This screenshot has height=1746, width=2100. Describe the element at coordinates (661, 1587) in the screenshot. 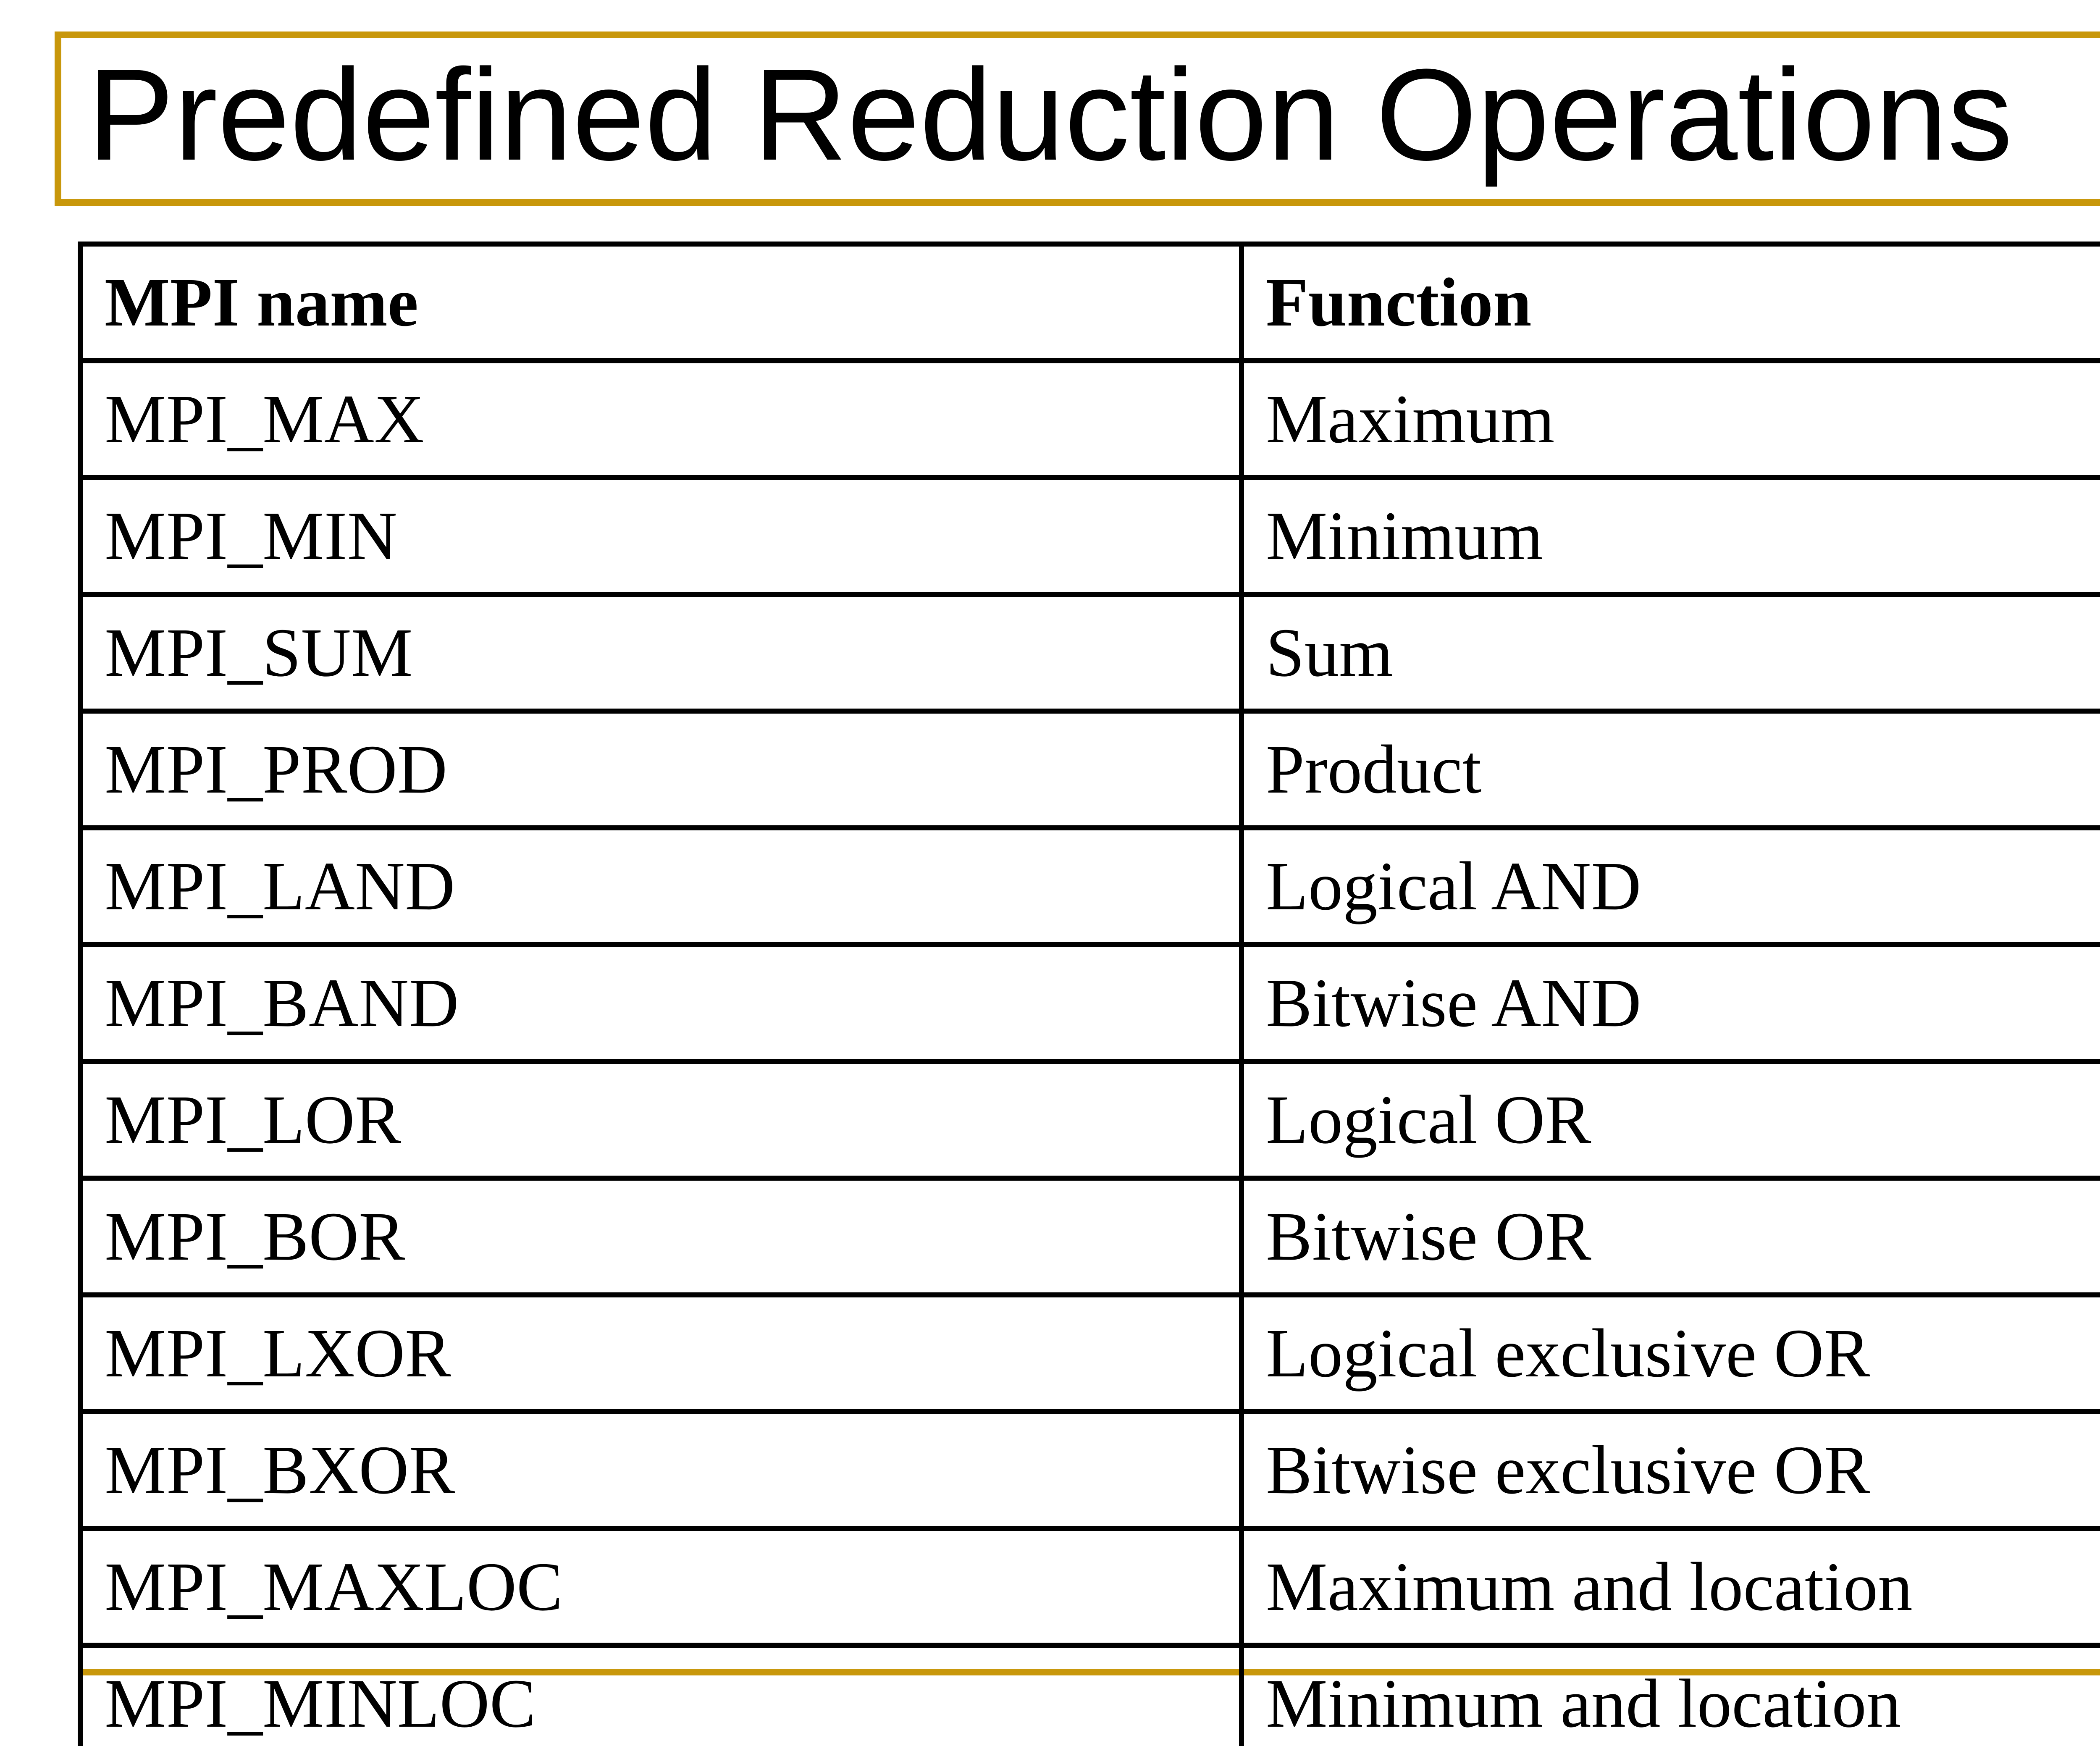

I see `mpi-name-cell: MPI_MAXLOC` at that location.